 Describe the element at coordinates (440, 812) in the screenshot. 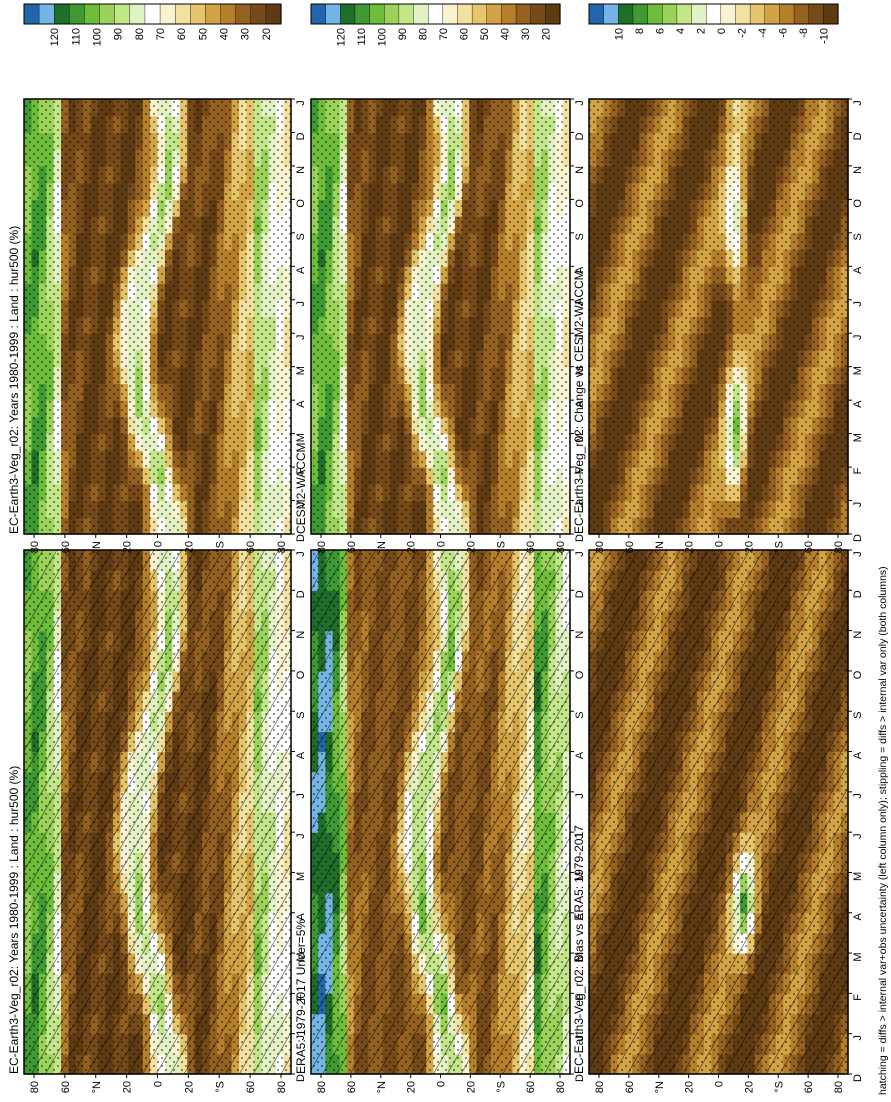

I see `hatching-overlay` at that location.